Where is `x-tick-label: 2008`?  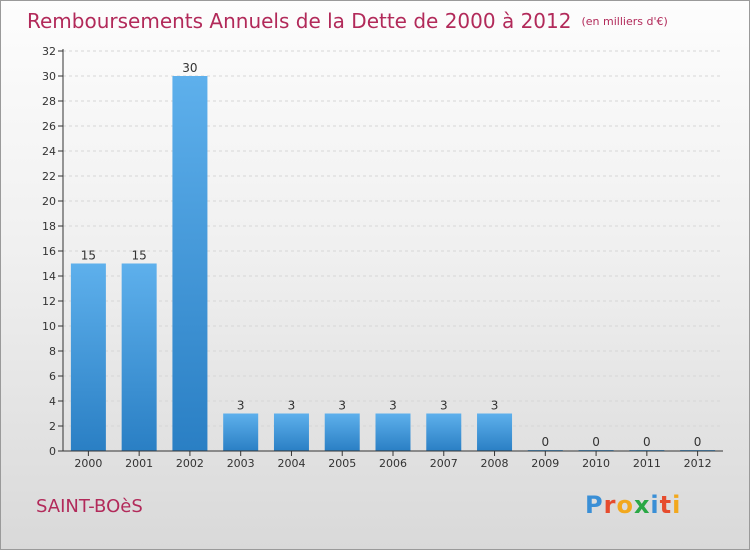
x-tick-label: 2008 is located at coordinates (495, 463).